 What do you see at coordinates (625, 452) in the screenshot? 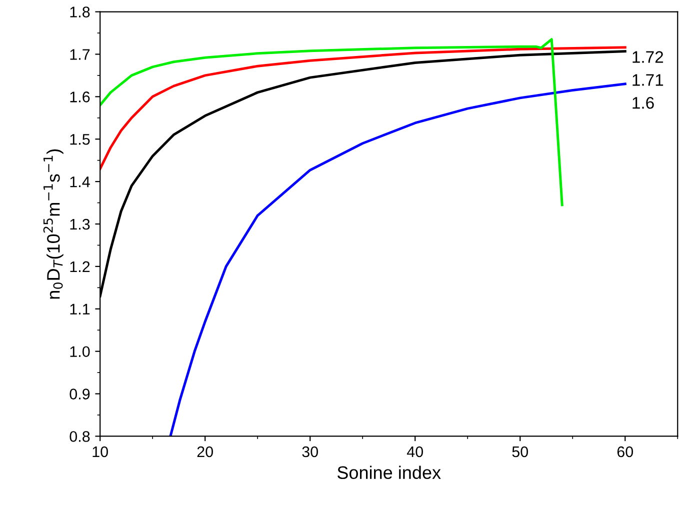
I see `x-tick-label: 60` at bounding box center [625, 452].